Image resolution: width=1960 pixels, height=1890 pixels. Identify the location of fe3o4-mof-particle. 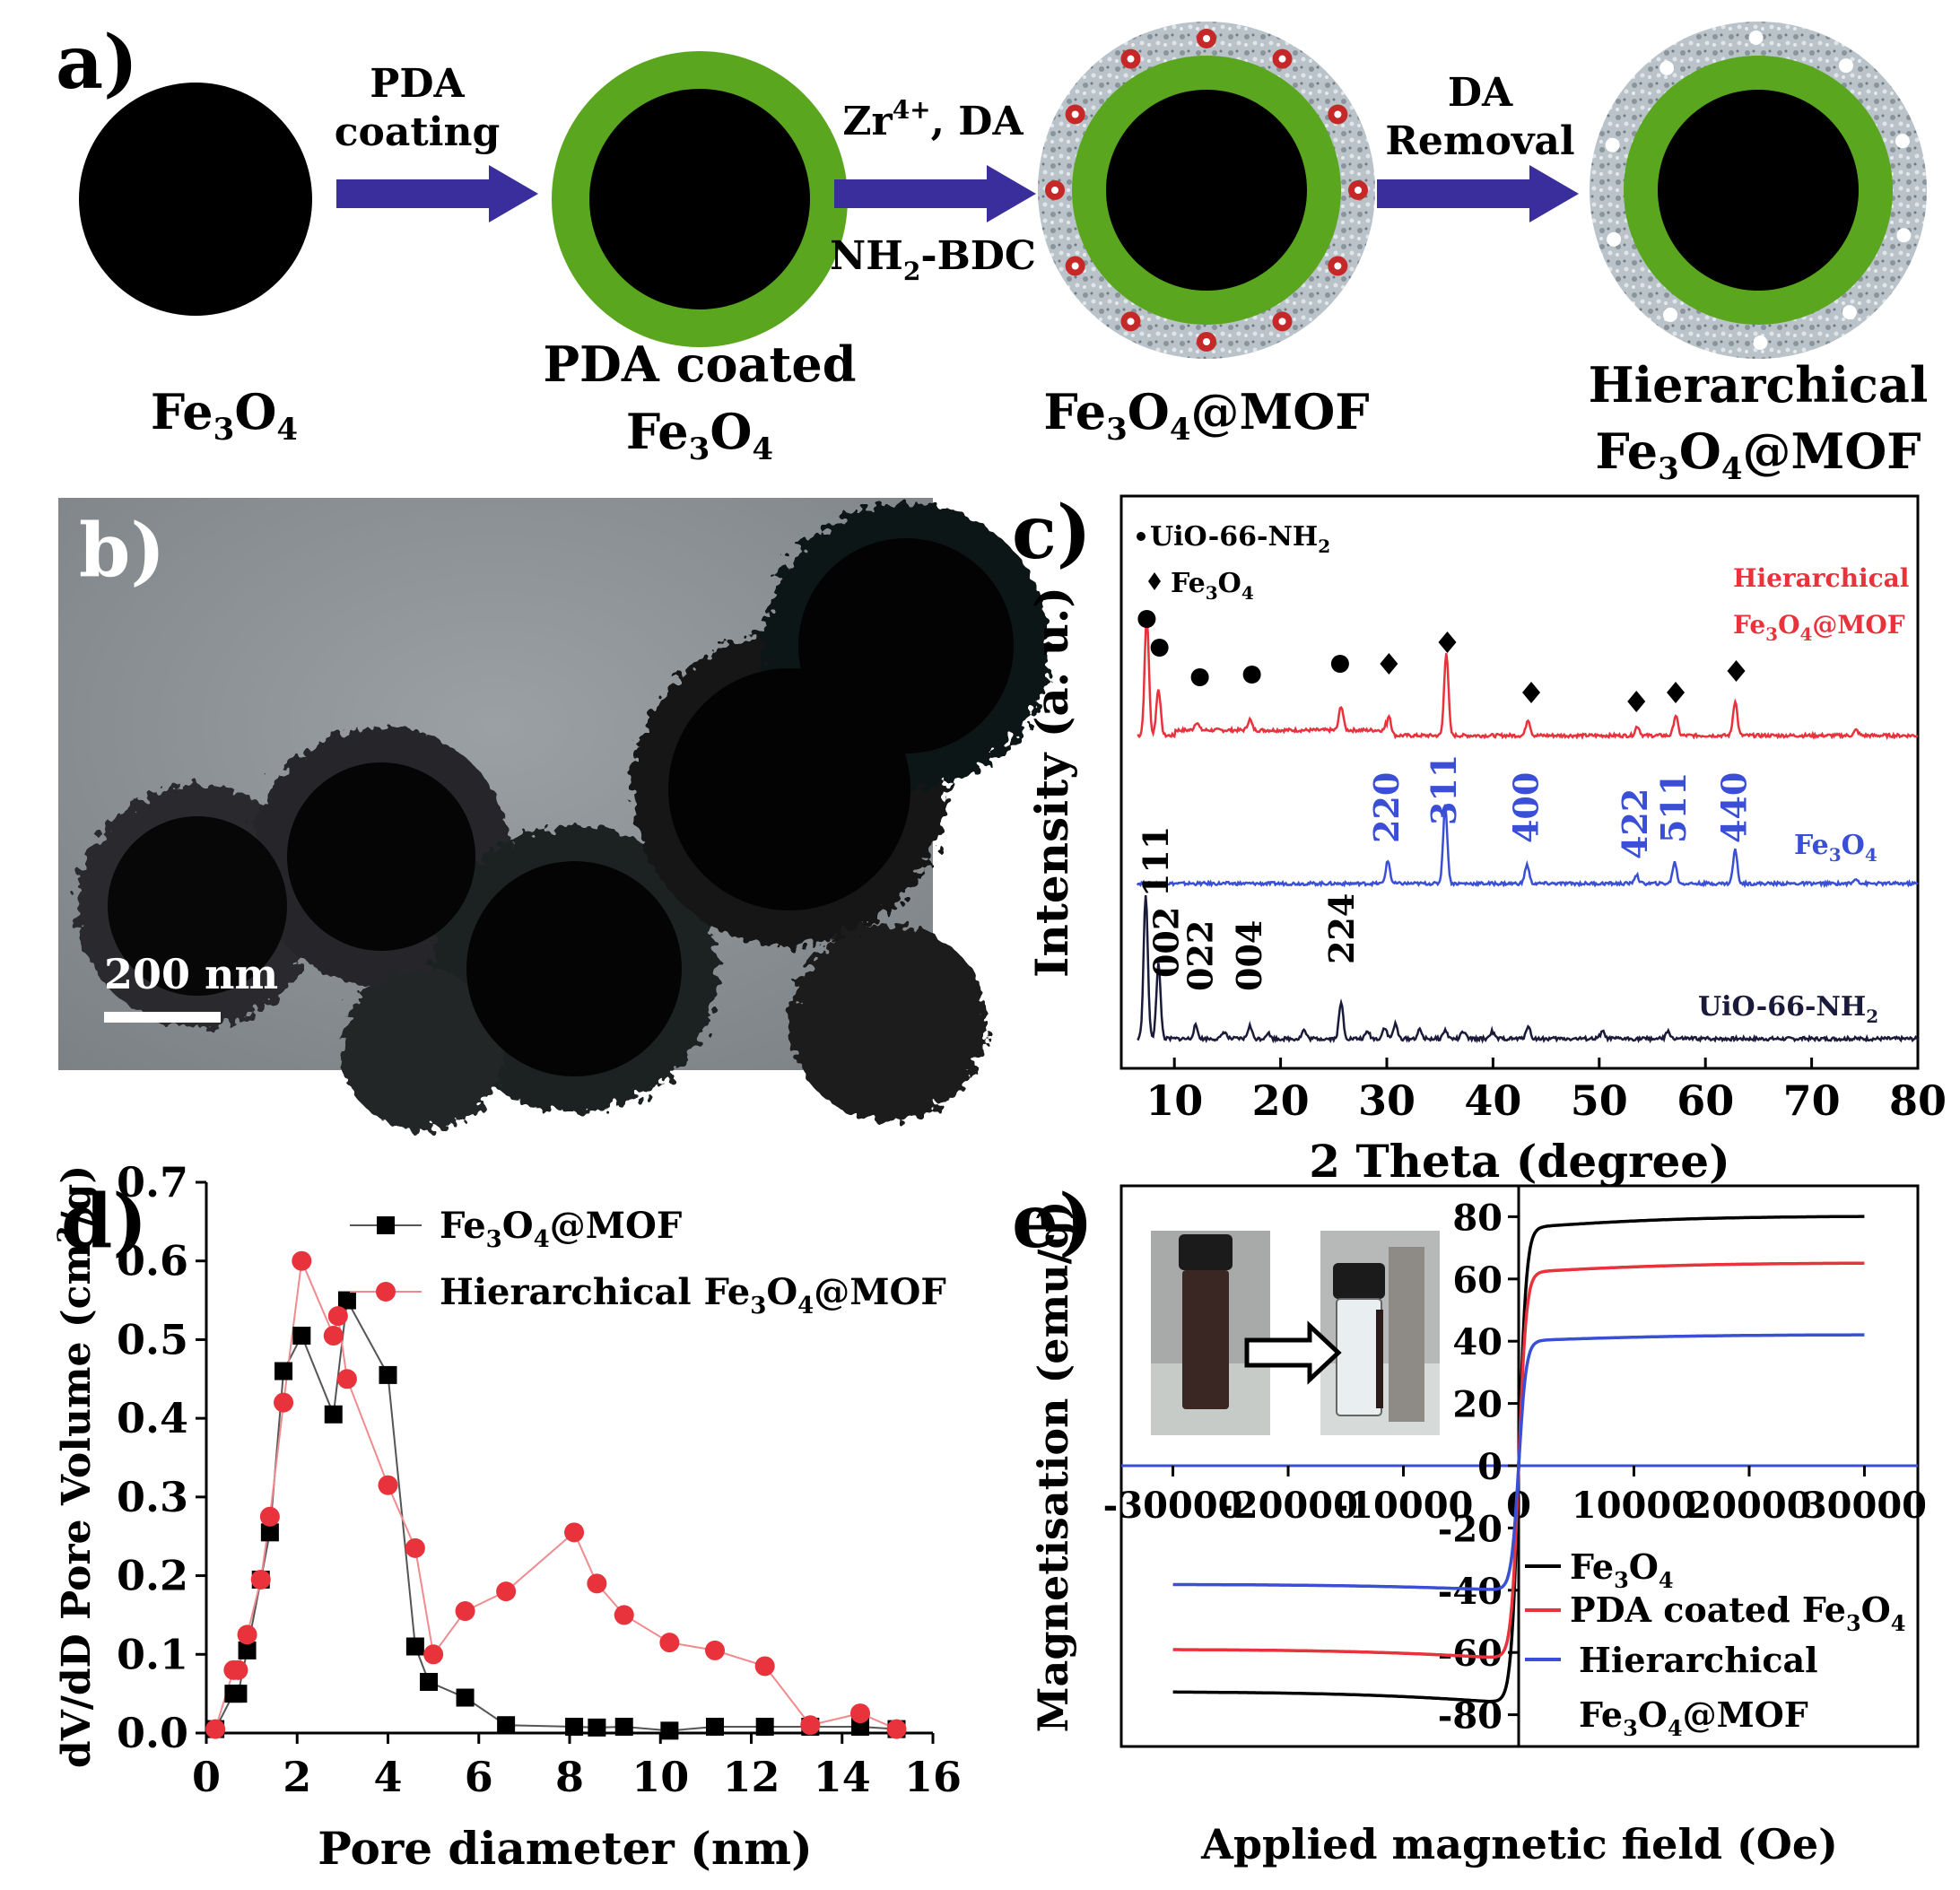
(1206, 190).